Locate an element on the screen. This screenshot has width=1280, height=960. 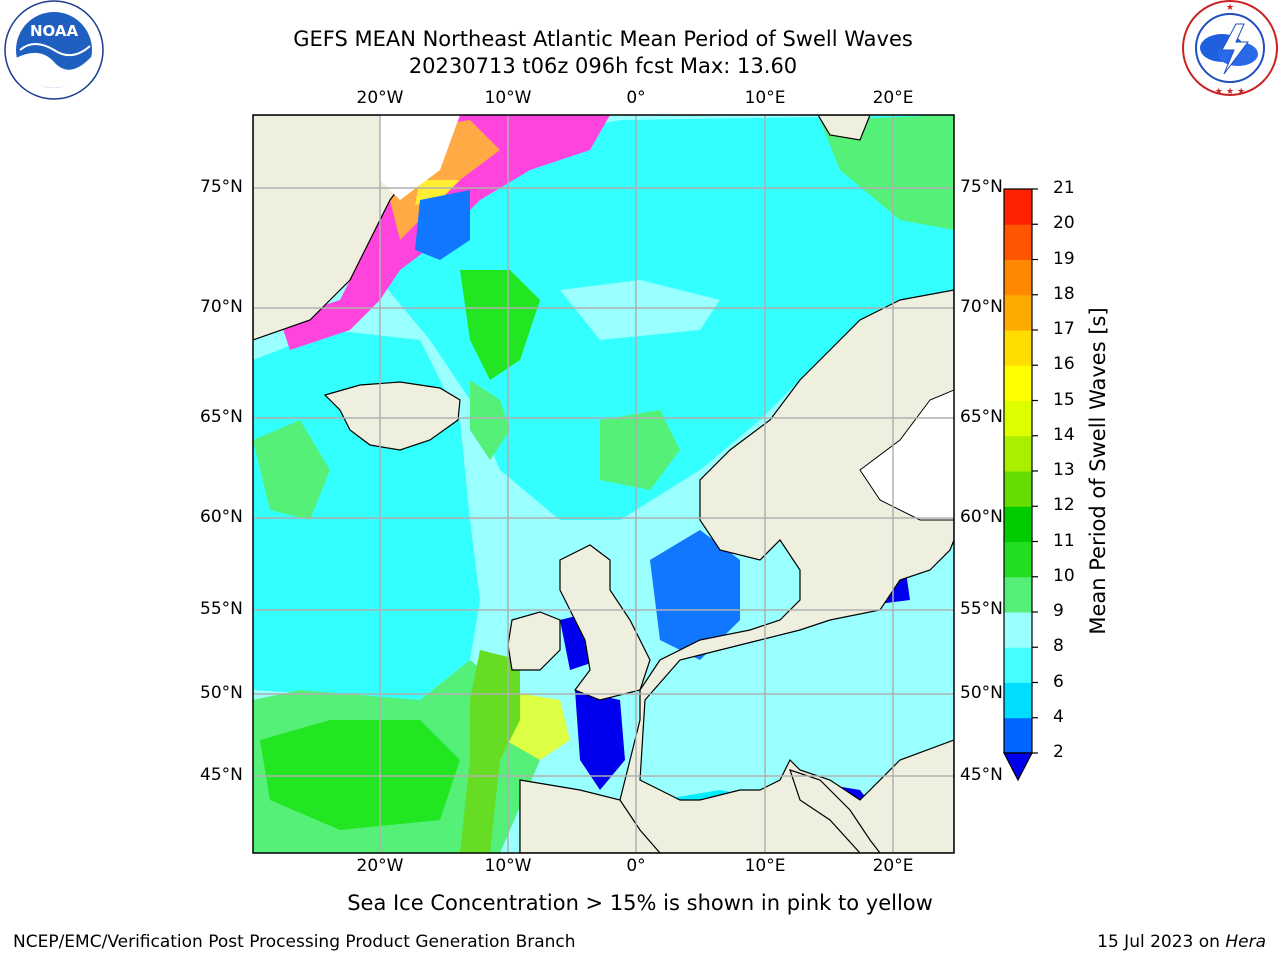
land-great-britain is located at coordinates (605, 622).